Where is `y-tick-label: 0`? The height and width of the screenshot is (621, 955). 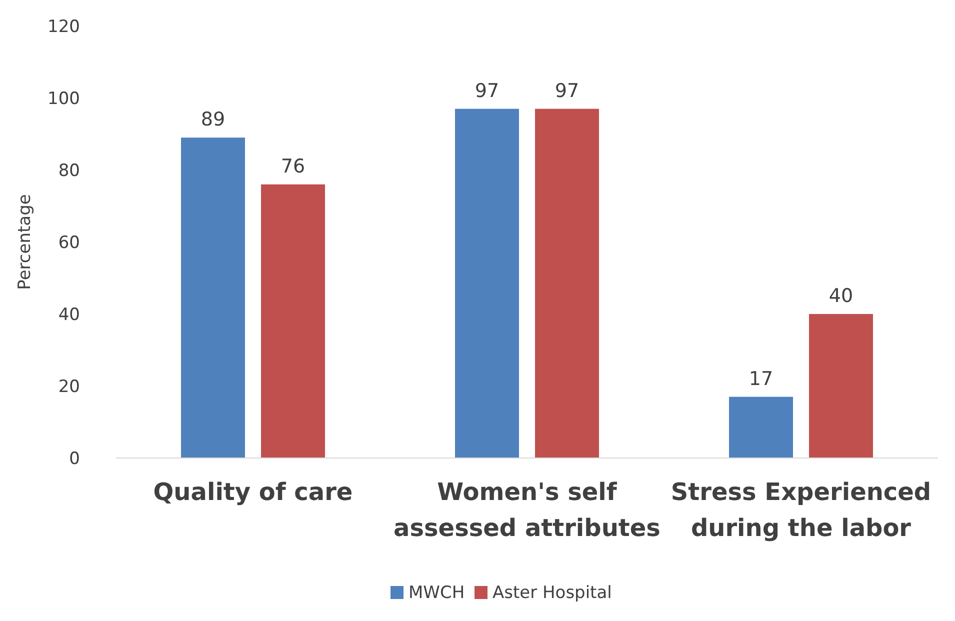
y-tick-label: 0 is located at coordinates (74, 458).